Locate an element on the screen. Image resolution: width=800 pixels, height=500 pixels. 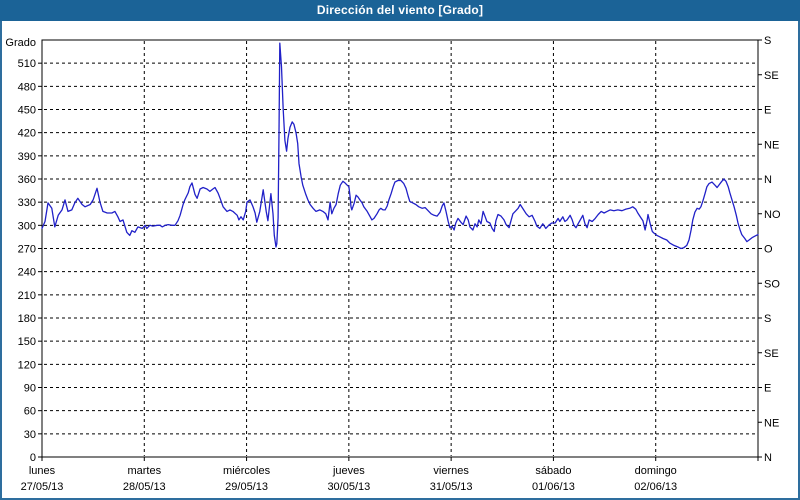
left-axis-tick-label: 450 is located at coordinates (27, 111).